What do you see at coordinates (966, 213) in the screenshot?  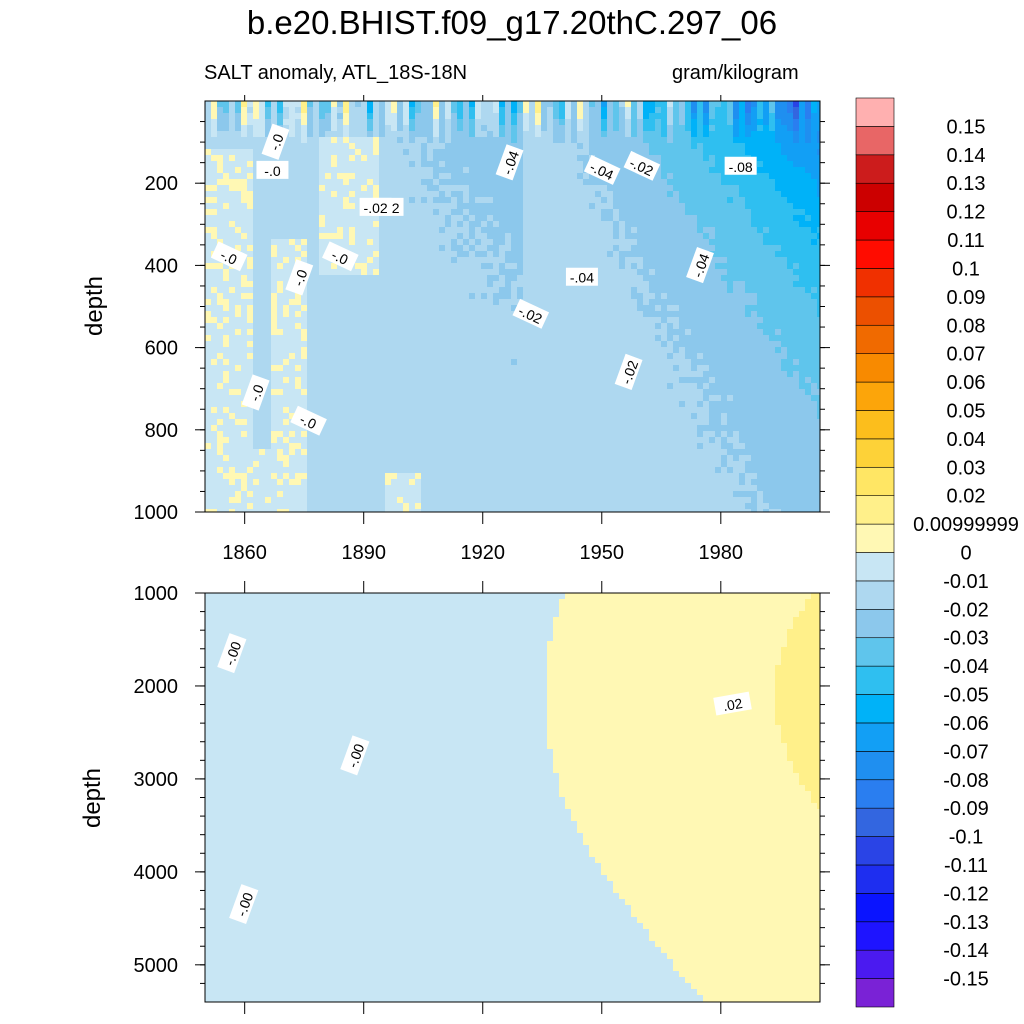 I see `colorbar-label: 0.12` at bounding box center [966, 213].